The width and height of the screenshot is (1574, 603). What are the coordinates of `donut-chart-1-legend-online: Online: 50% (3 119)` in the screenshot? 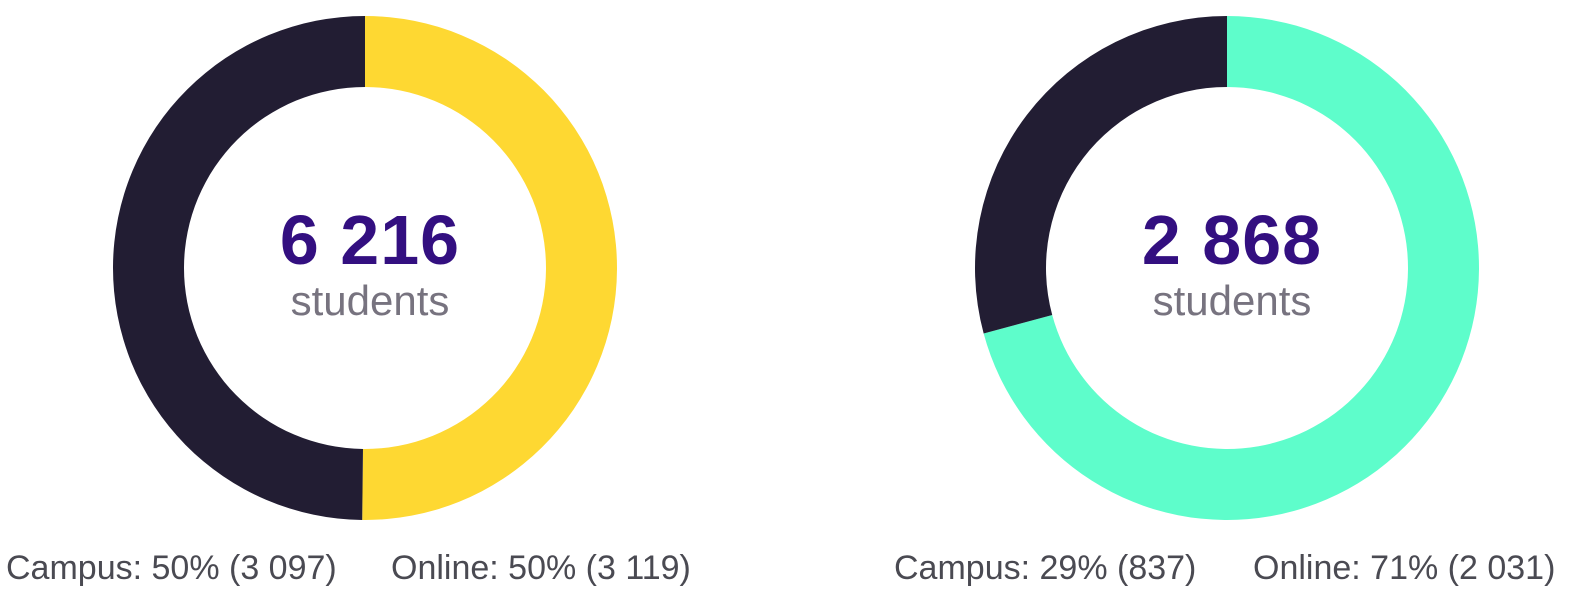 It's located at (541, 568).